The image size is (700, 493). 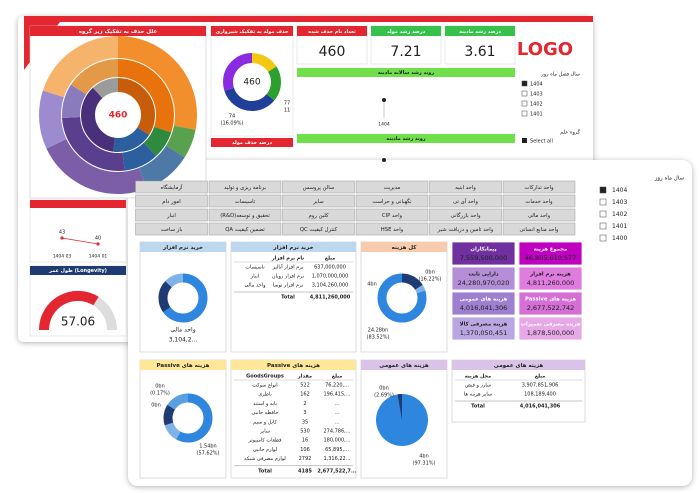 What do you see at coordinates (484, 283) in the screenshot?
I see `kpi-tile-value: 24,280,970,020` at bounding box center [484, 283].